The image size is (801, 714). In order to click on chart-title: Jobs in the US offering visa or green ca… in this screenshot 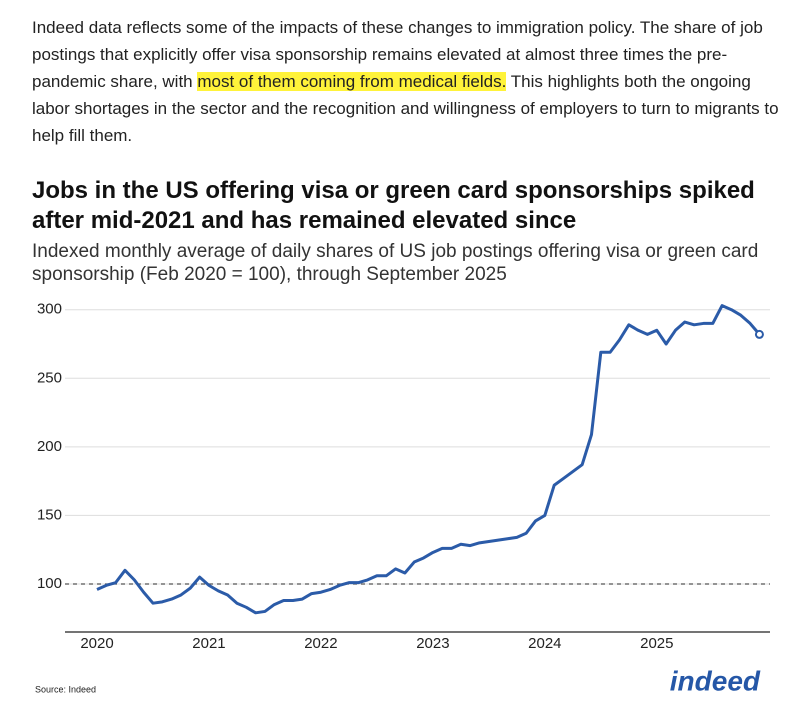, I will do `click(393, 205)`.